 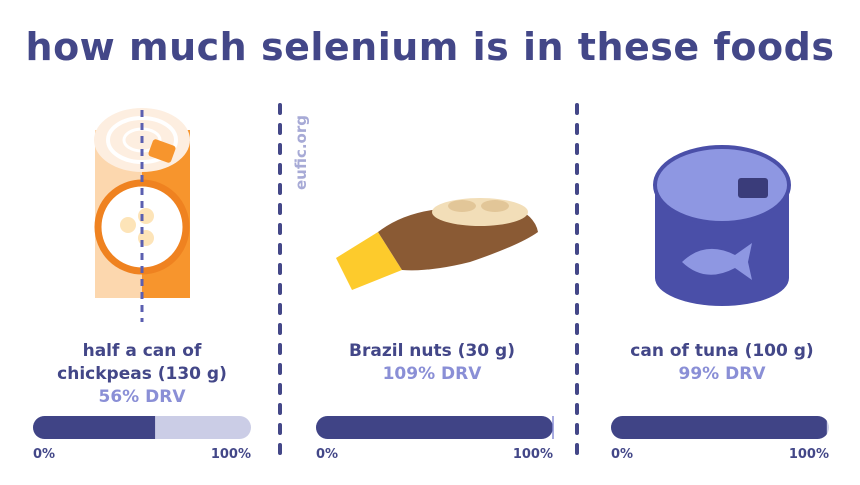 I want to click on chickpea-can, so click(x=142, y=215).